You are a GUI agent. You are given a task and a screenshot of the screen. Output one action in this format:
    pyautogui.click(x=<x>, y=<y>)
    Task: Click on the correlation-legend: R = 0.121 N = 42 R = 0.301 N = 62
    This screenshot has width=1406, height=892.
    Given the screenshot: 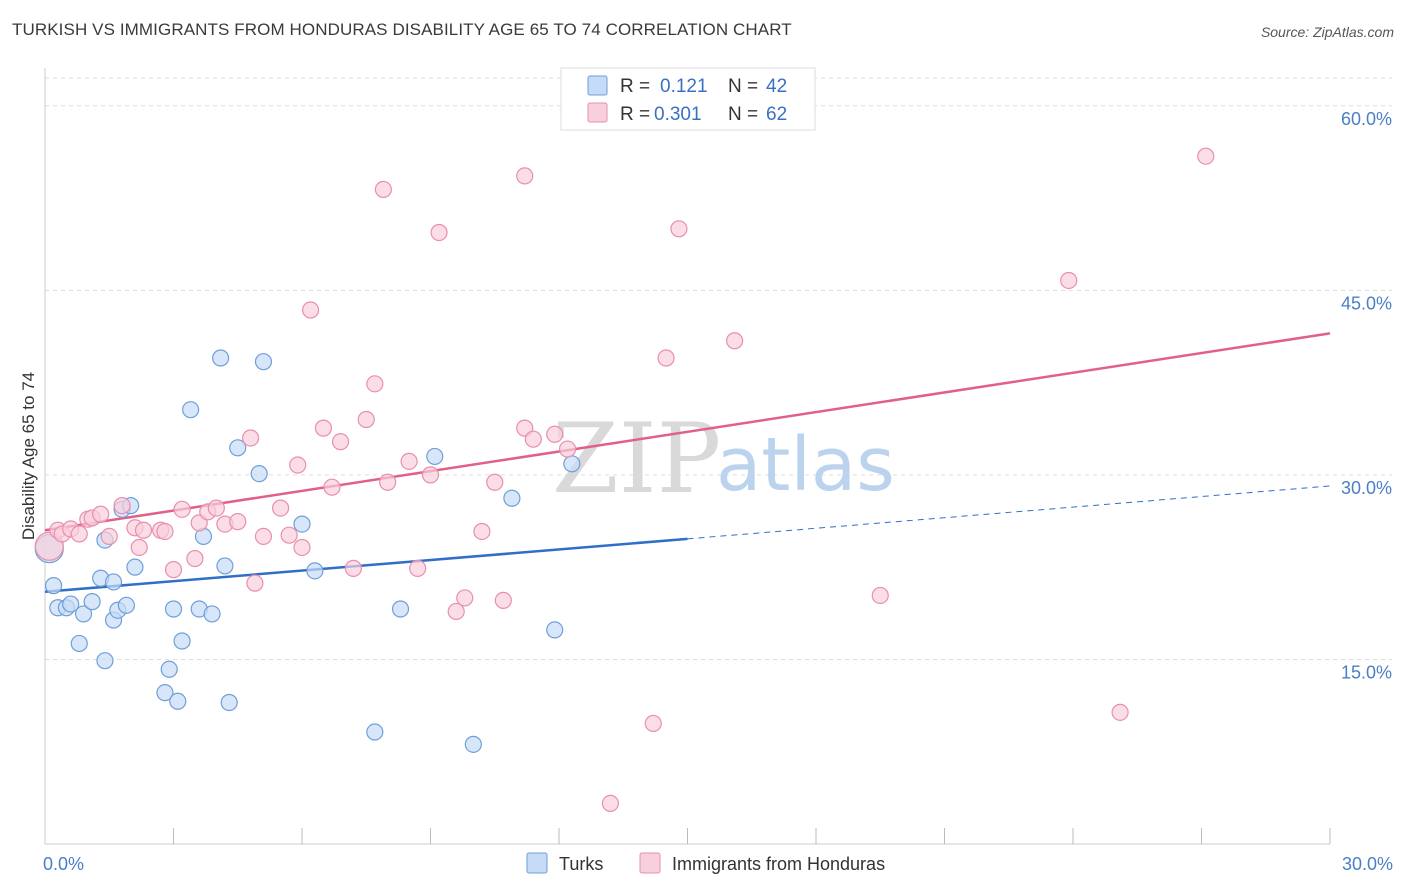 What is the action you would take?
    pyautogui.click(x=688, y=99)
    